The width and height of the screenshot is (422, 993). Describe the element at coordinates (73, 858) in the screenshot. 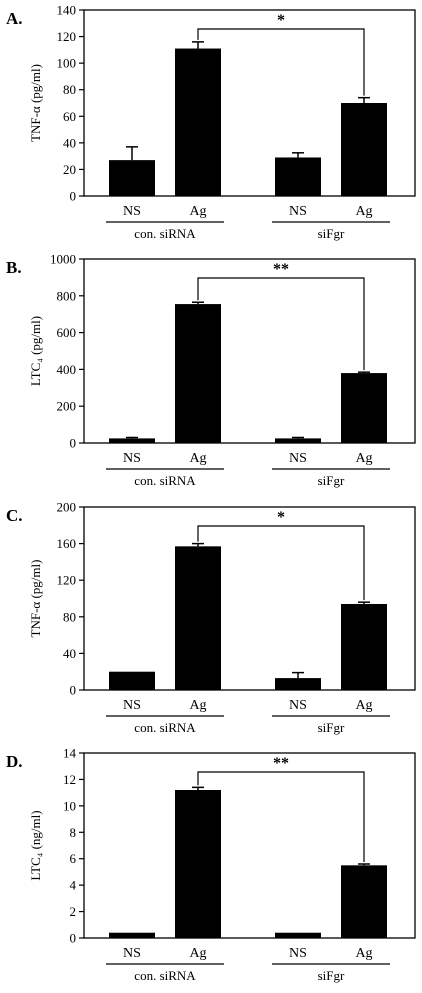

I see `y-tick-label: 6` at that location.